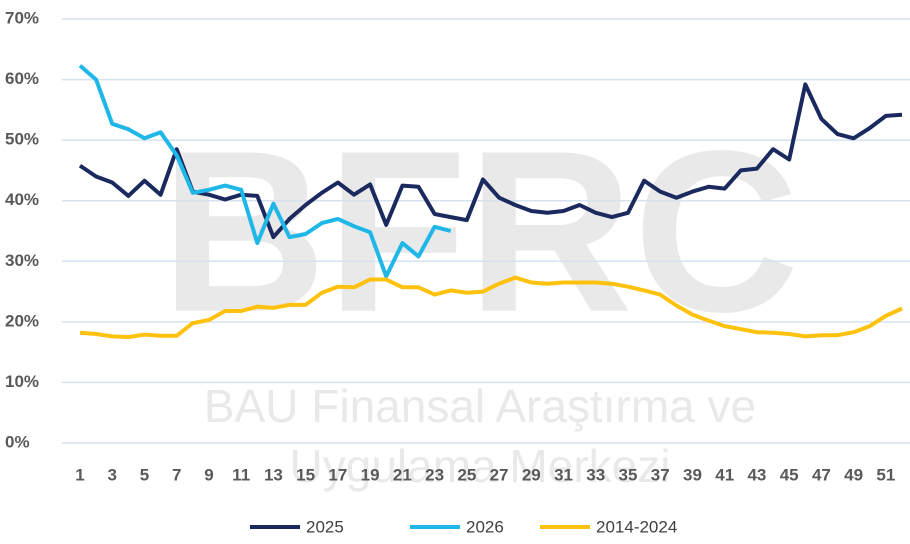 The height and width of the screenshot is (544, 910). What do you see at coordinates (22, 17) in the screenshot?
I see `y-tick-label: 70%` at bounding box center [22, 17].